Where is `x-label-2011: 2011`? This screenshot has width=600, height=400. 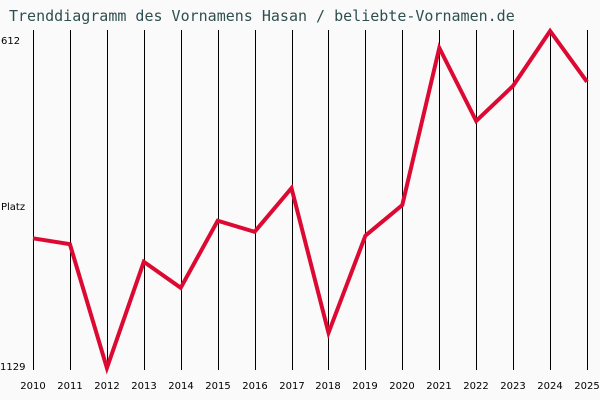 x-label-2011: 2011 is located at coordinates (70, 386).